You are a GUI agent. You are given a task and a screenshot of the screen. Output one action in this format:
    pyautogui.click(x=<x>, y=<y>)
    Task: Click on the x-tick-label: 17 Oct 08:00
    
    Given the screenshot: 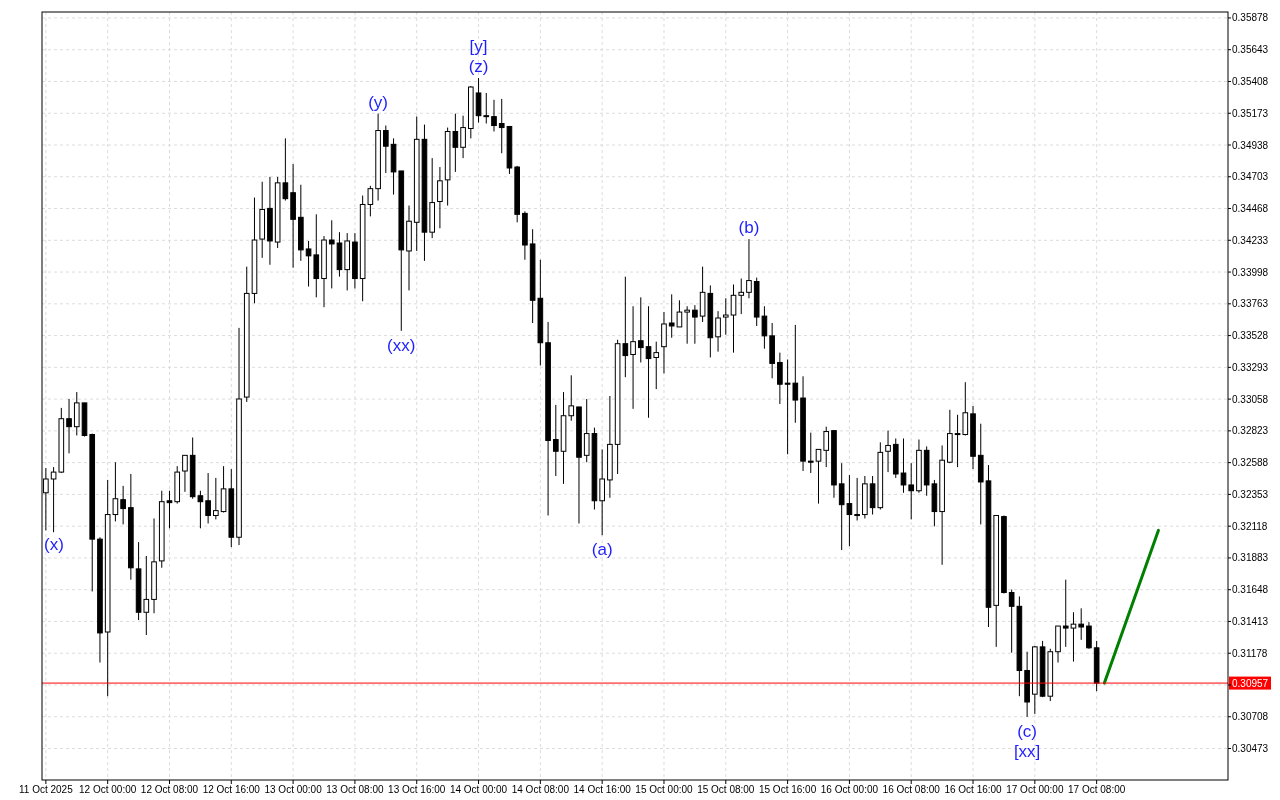 What is the action you would take?
    pyautogui.click(x=1097, y=789)
    